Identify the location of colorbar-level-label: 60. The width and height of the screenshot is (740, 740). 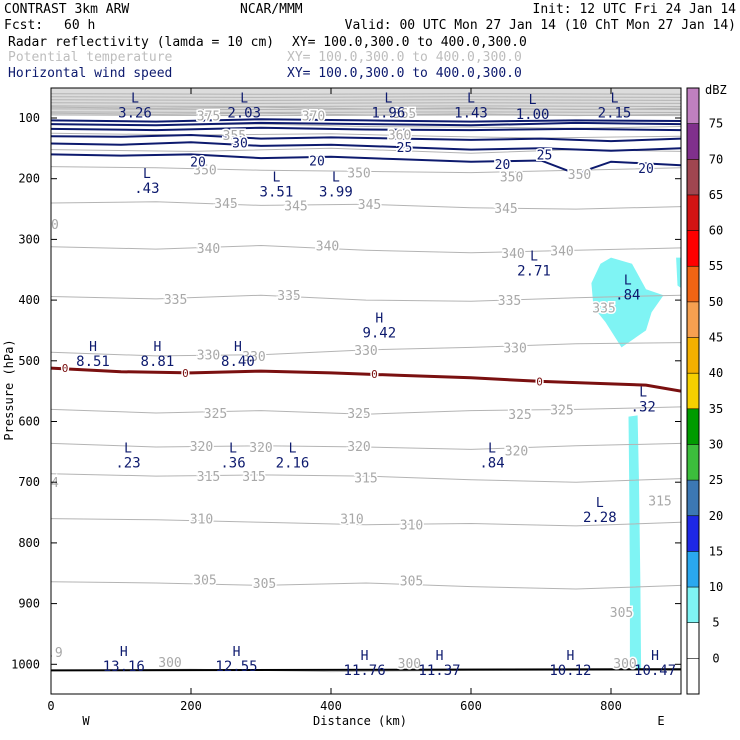
(716, 231).